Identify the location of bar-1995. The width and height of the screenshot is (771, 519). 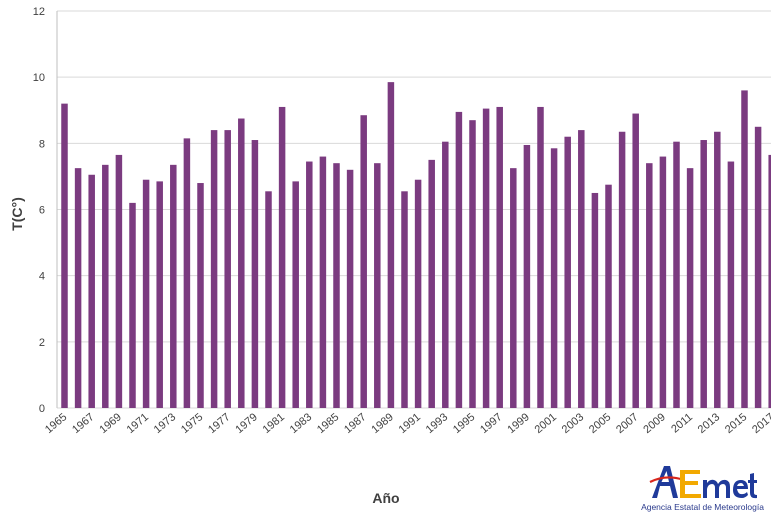
(472, 264).